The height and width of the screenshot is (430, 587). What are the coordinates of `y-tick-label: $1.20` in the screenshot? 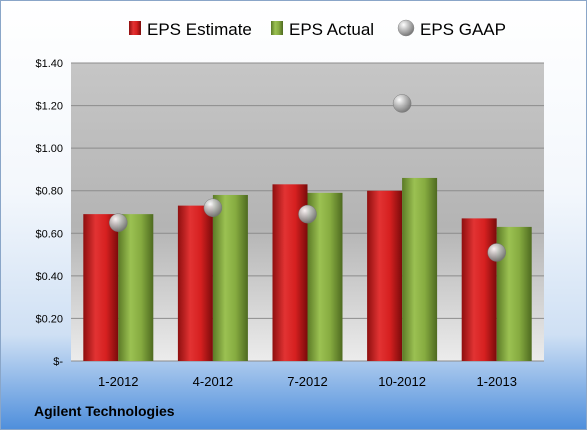 It's located at (49, 107).